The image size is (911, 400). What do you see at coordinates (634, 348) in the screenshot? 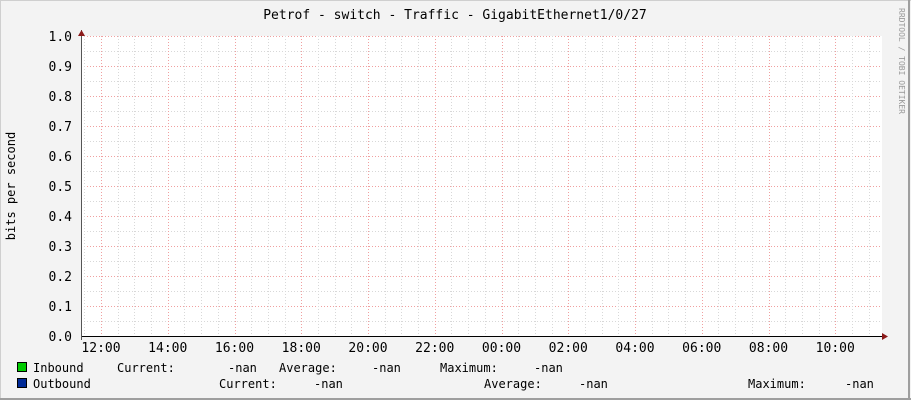
I see `x-tick-label: 04:00` at bounding box center [634, 348].